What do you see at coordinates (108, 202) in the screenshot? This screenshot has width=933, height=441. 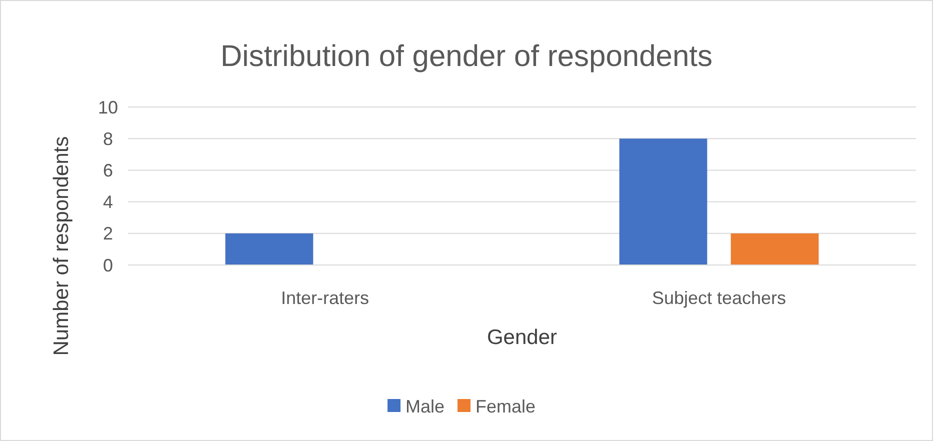 I see `y-tick-label: 4` at bounding box center [108, 202].